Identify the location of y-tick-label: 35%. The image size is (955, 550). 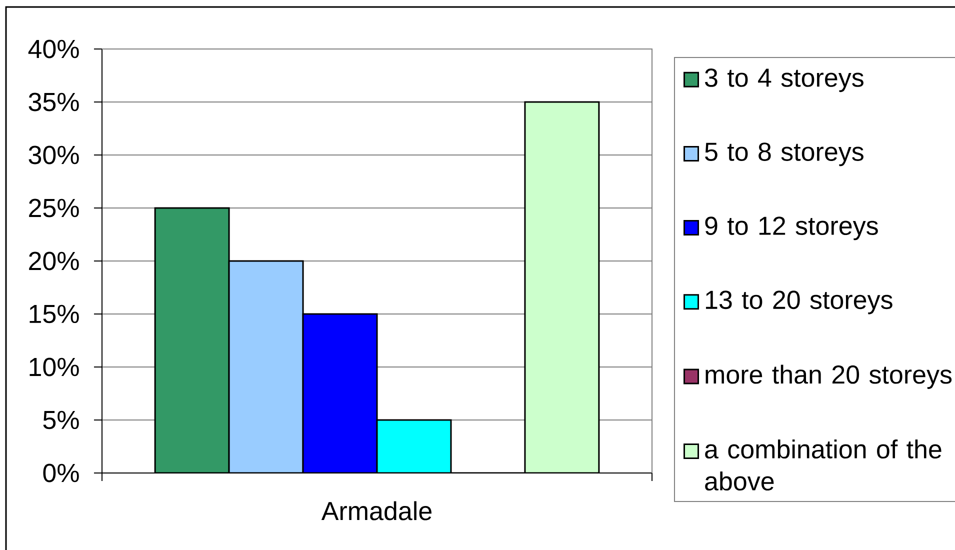
(53, 102).